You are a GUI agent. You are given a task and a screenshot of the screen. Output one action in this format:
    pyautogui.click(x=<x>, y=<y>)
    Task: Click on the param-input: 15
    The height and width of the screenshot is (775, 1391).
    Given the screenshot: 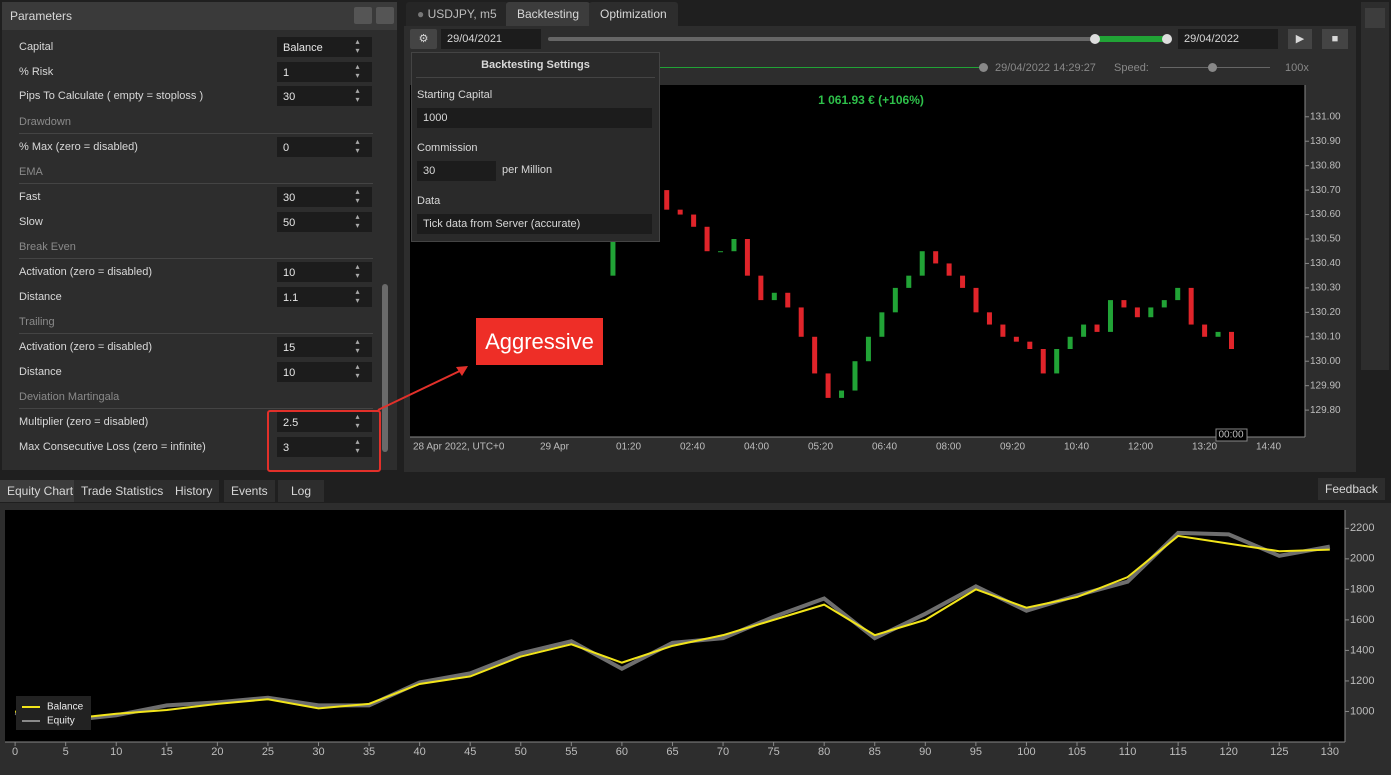 What is the action you would take?
    pyautogui.click(x=324, y=347)
    